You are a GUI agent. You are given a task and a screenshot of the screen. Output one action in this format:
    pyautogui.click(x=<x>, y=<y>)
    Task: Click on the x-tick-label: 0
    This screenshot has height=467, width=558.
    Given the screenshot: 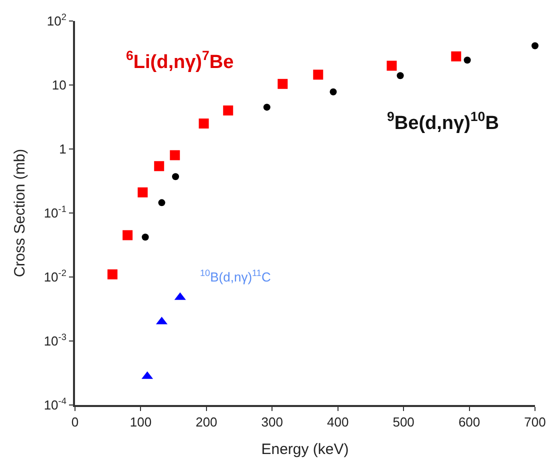 What is the action you would take?
    pyautogui.click(x=75, y=422)
    